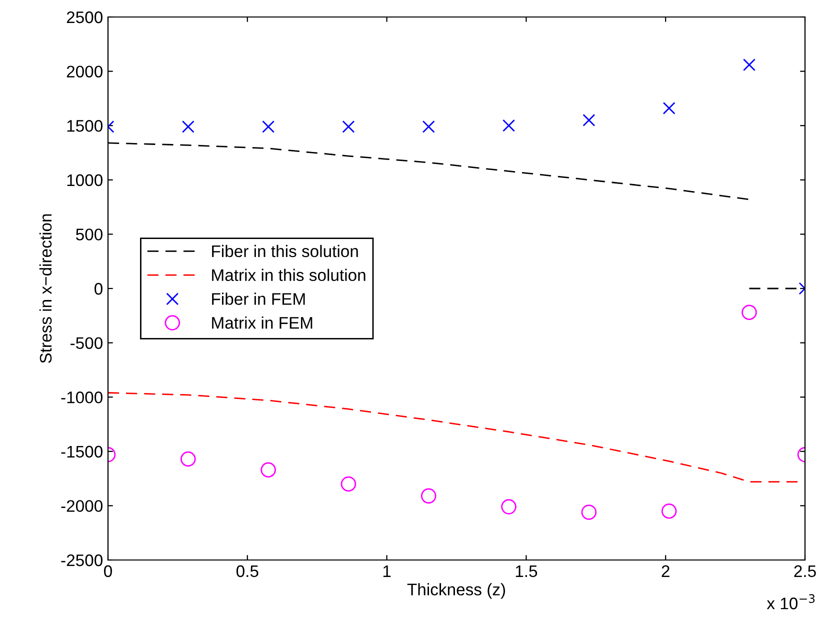  I want to click on y-tick-label: -2500, so click(81, 560).